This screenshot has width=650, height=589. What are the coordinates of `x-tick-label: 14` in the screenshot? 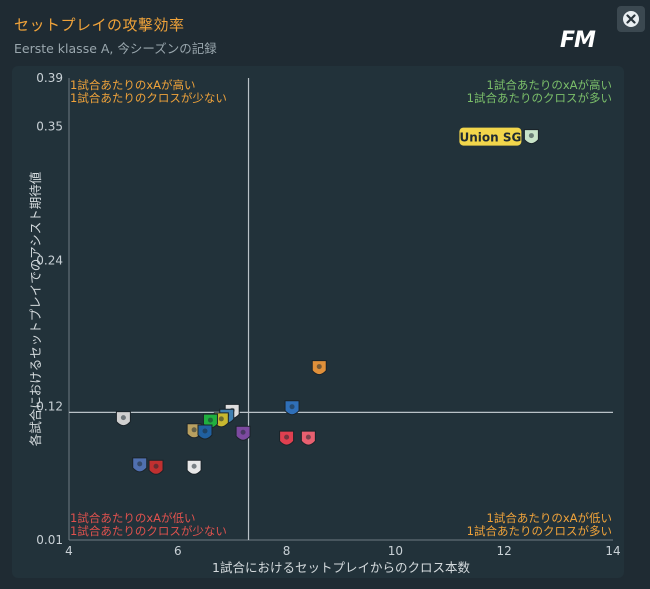 It's located at (612, 551).